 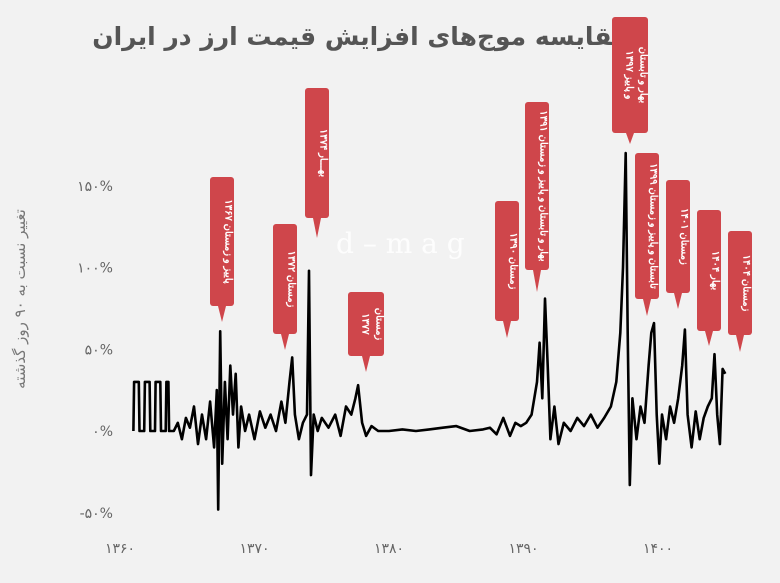 I want to click on annotation-label-line: و پاییز ۱۳۹۷, so click(x=629, y=74).